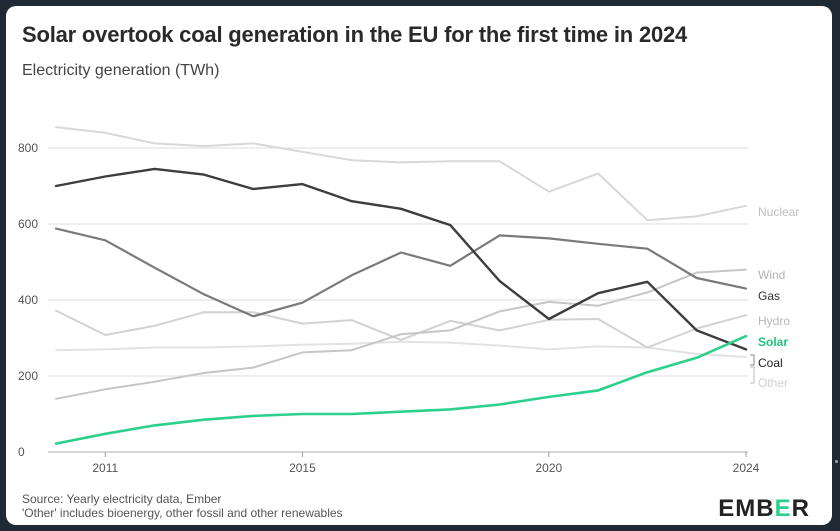 The image size is (840, 531). Describe the element at coordinates (769, 296) in the screenshot. I see `series-label-gas: Gas` at that location.